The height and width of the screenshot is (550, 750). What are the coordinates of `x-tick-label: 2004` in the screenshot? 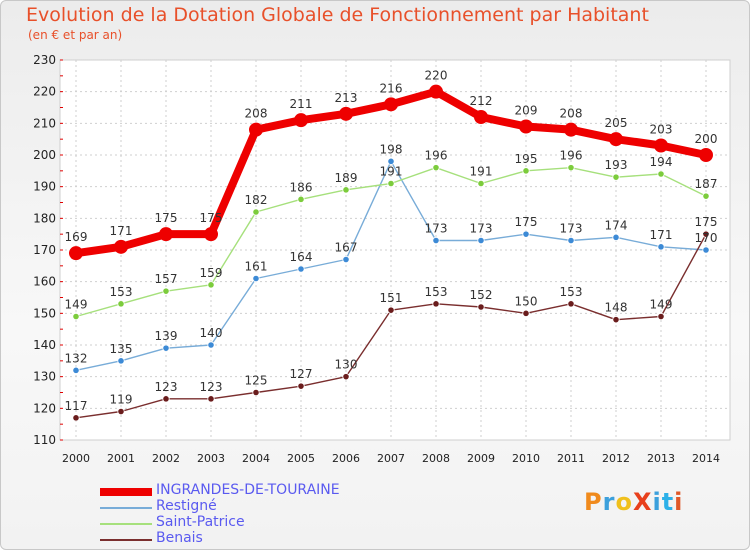 It's located at (256, 458).